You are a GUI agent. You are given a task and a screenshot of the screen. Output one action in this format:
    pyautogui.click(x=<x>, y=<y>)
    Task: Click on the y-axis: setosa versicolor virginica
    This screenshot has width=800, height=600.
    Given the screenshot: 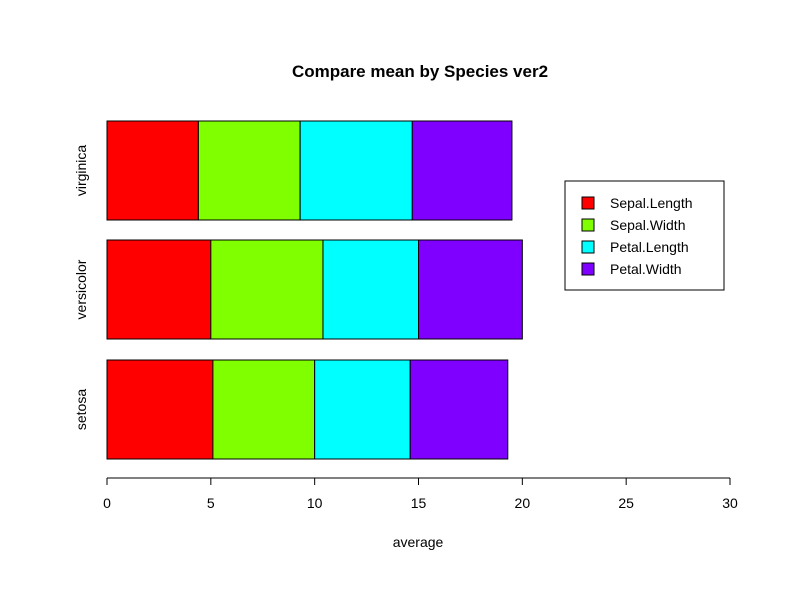 What is the action you would take?
    pyautogui.click(x=81, y=288)
    